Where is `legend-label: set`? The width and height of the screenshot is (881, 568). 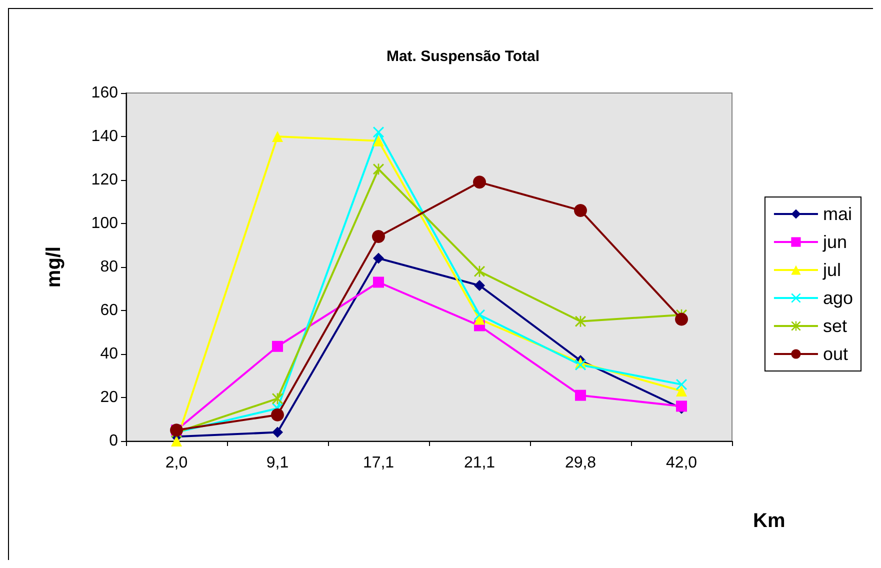 legend-label: set is located at coordinates (834, 326).